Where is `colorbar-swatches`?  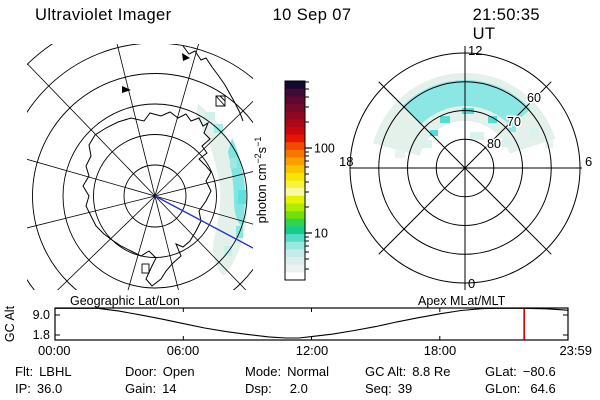 colorbar-swatches is located at coordinates (295, 181).